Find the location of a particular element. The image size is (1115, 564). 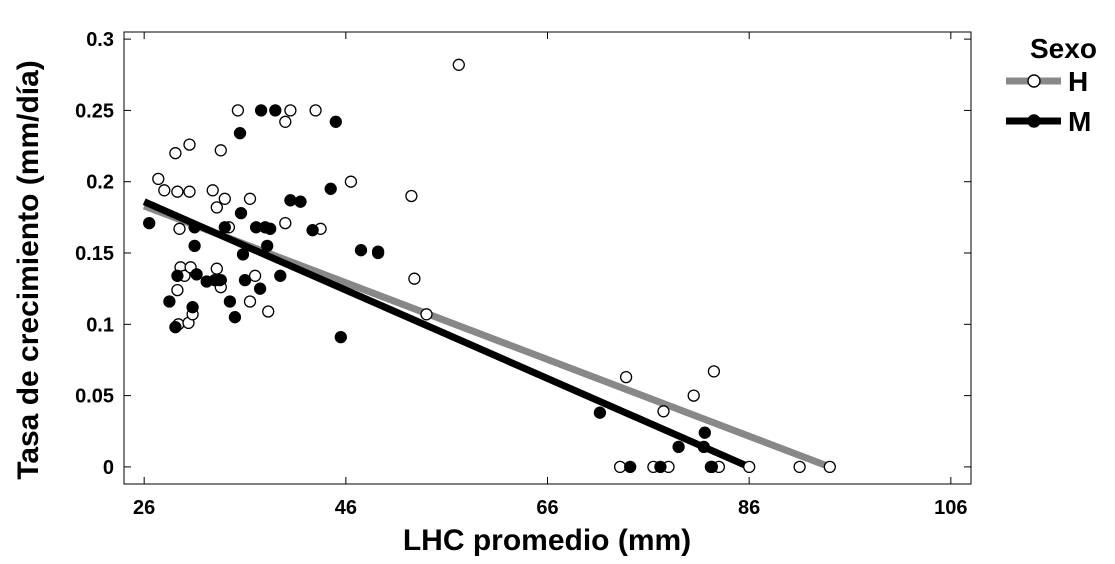

x-axis-title: LHC promedio (mm) is located at coordinates (547, 540).